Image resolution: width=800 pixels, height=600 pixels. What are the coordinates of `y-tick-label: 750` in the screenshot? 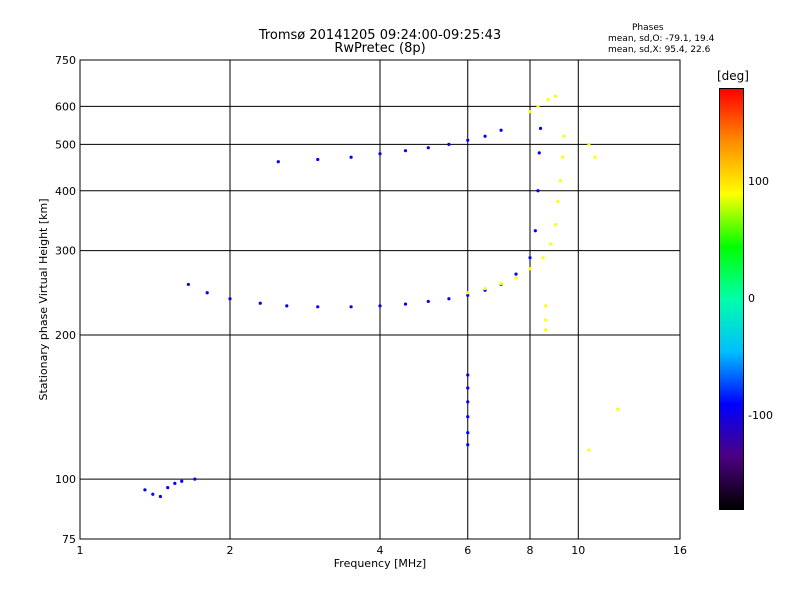 It's located at (65, 60).